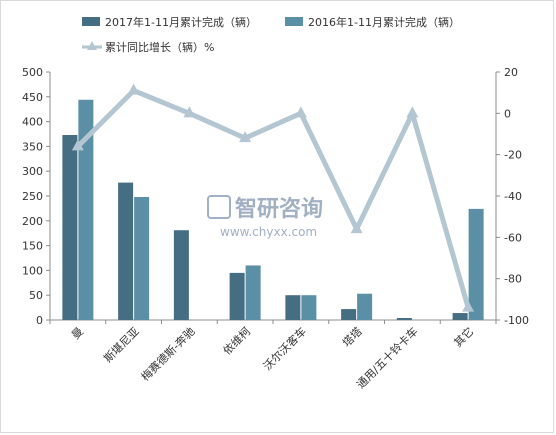  Describe the element at coordinates (511, 72) in the screenshot. I see `y-right-tick-label: 20` at that location.